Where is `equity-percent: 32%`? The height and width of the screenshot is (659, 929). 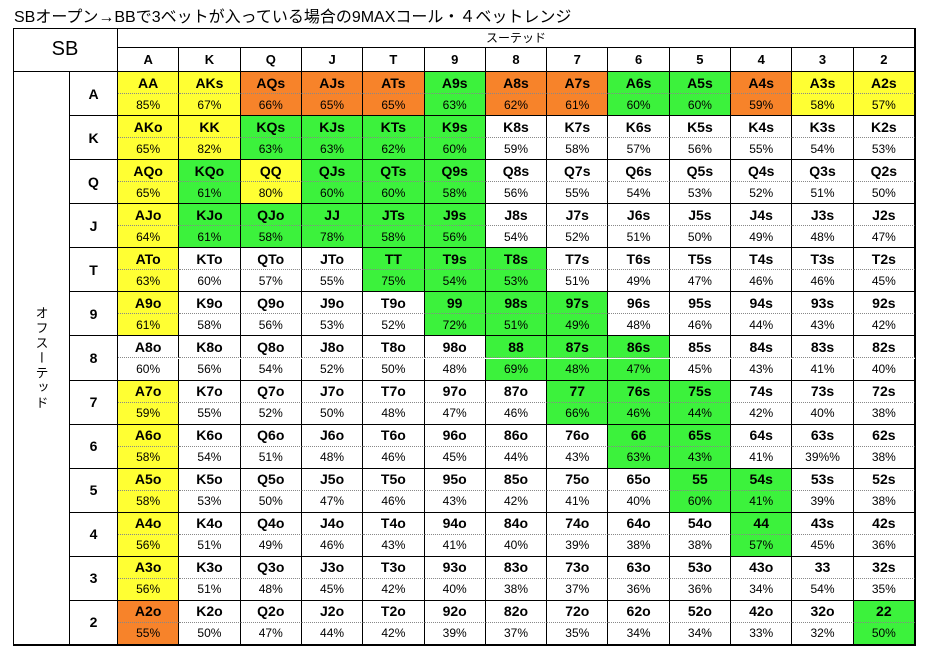
equity-percent: 32% is located at coordinates (823, 633).